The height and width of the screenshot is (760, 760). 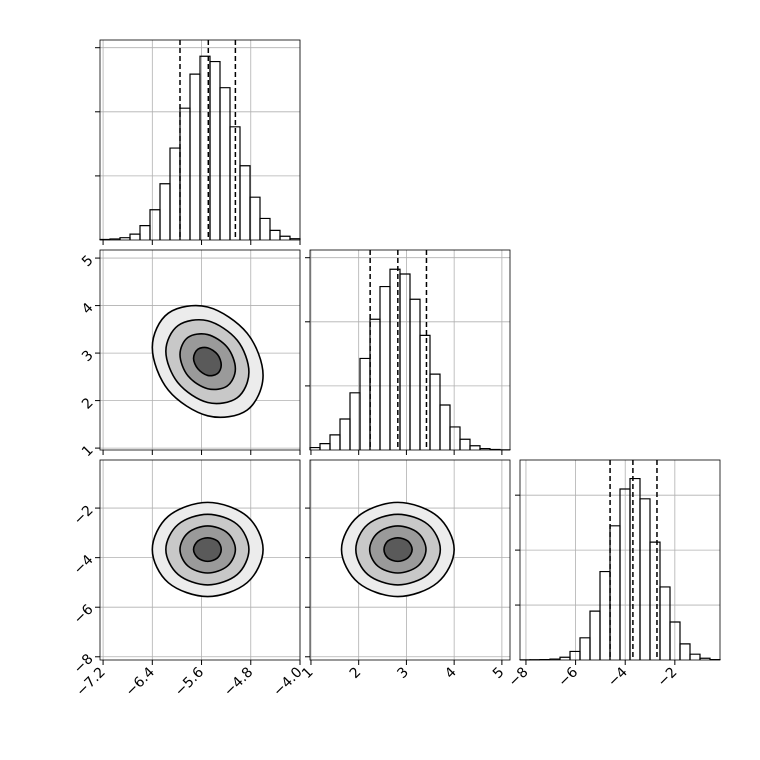 I want to click on x-tick-label: 3, so click(x=403, y=673).